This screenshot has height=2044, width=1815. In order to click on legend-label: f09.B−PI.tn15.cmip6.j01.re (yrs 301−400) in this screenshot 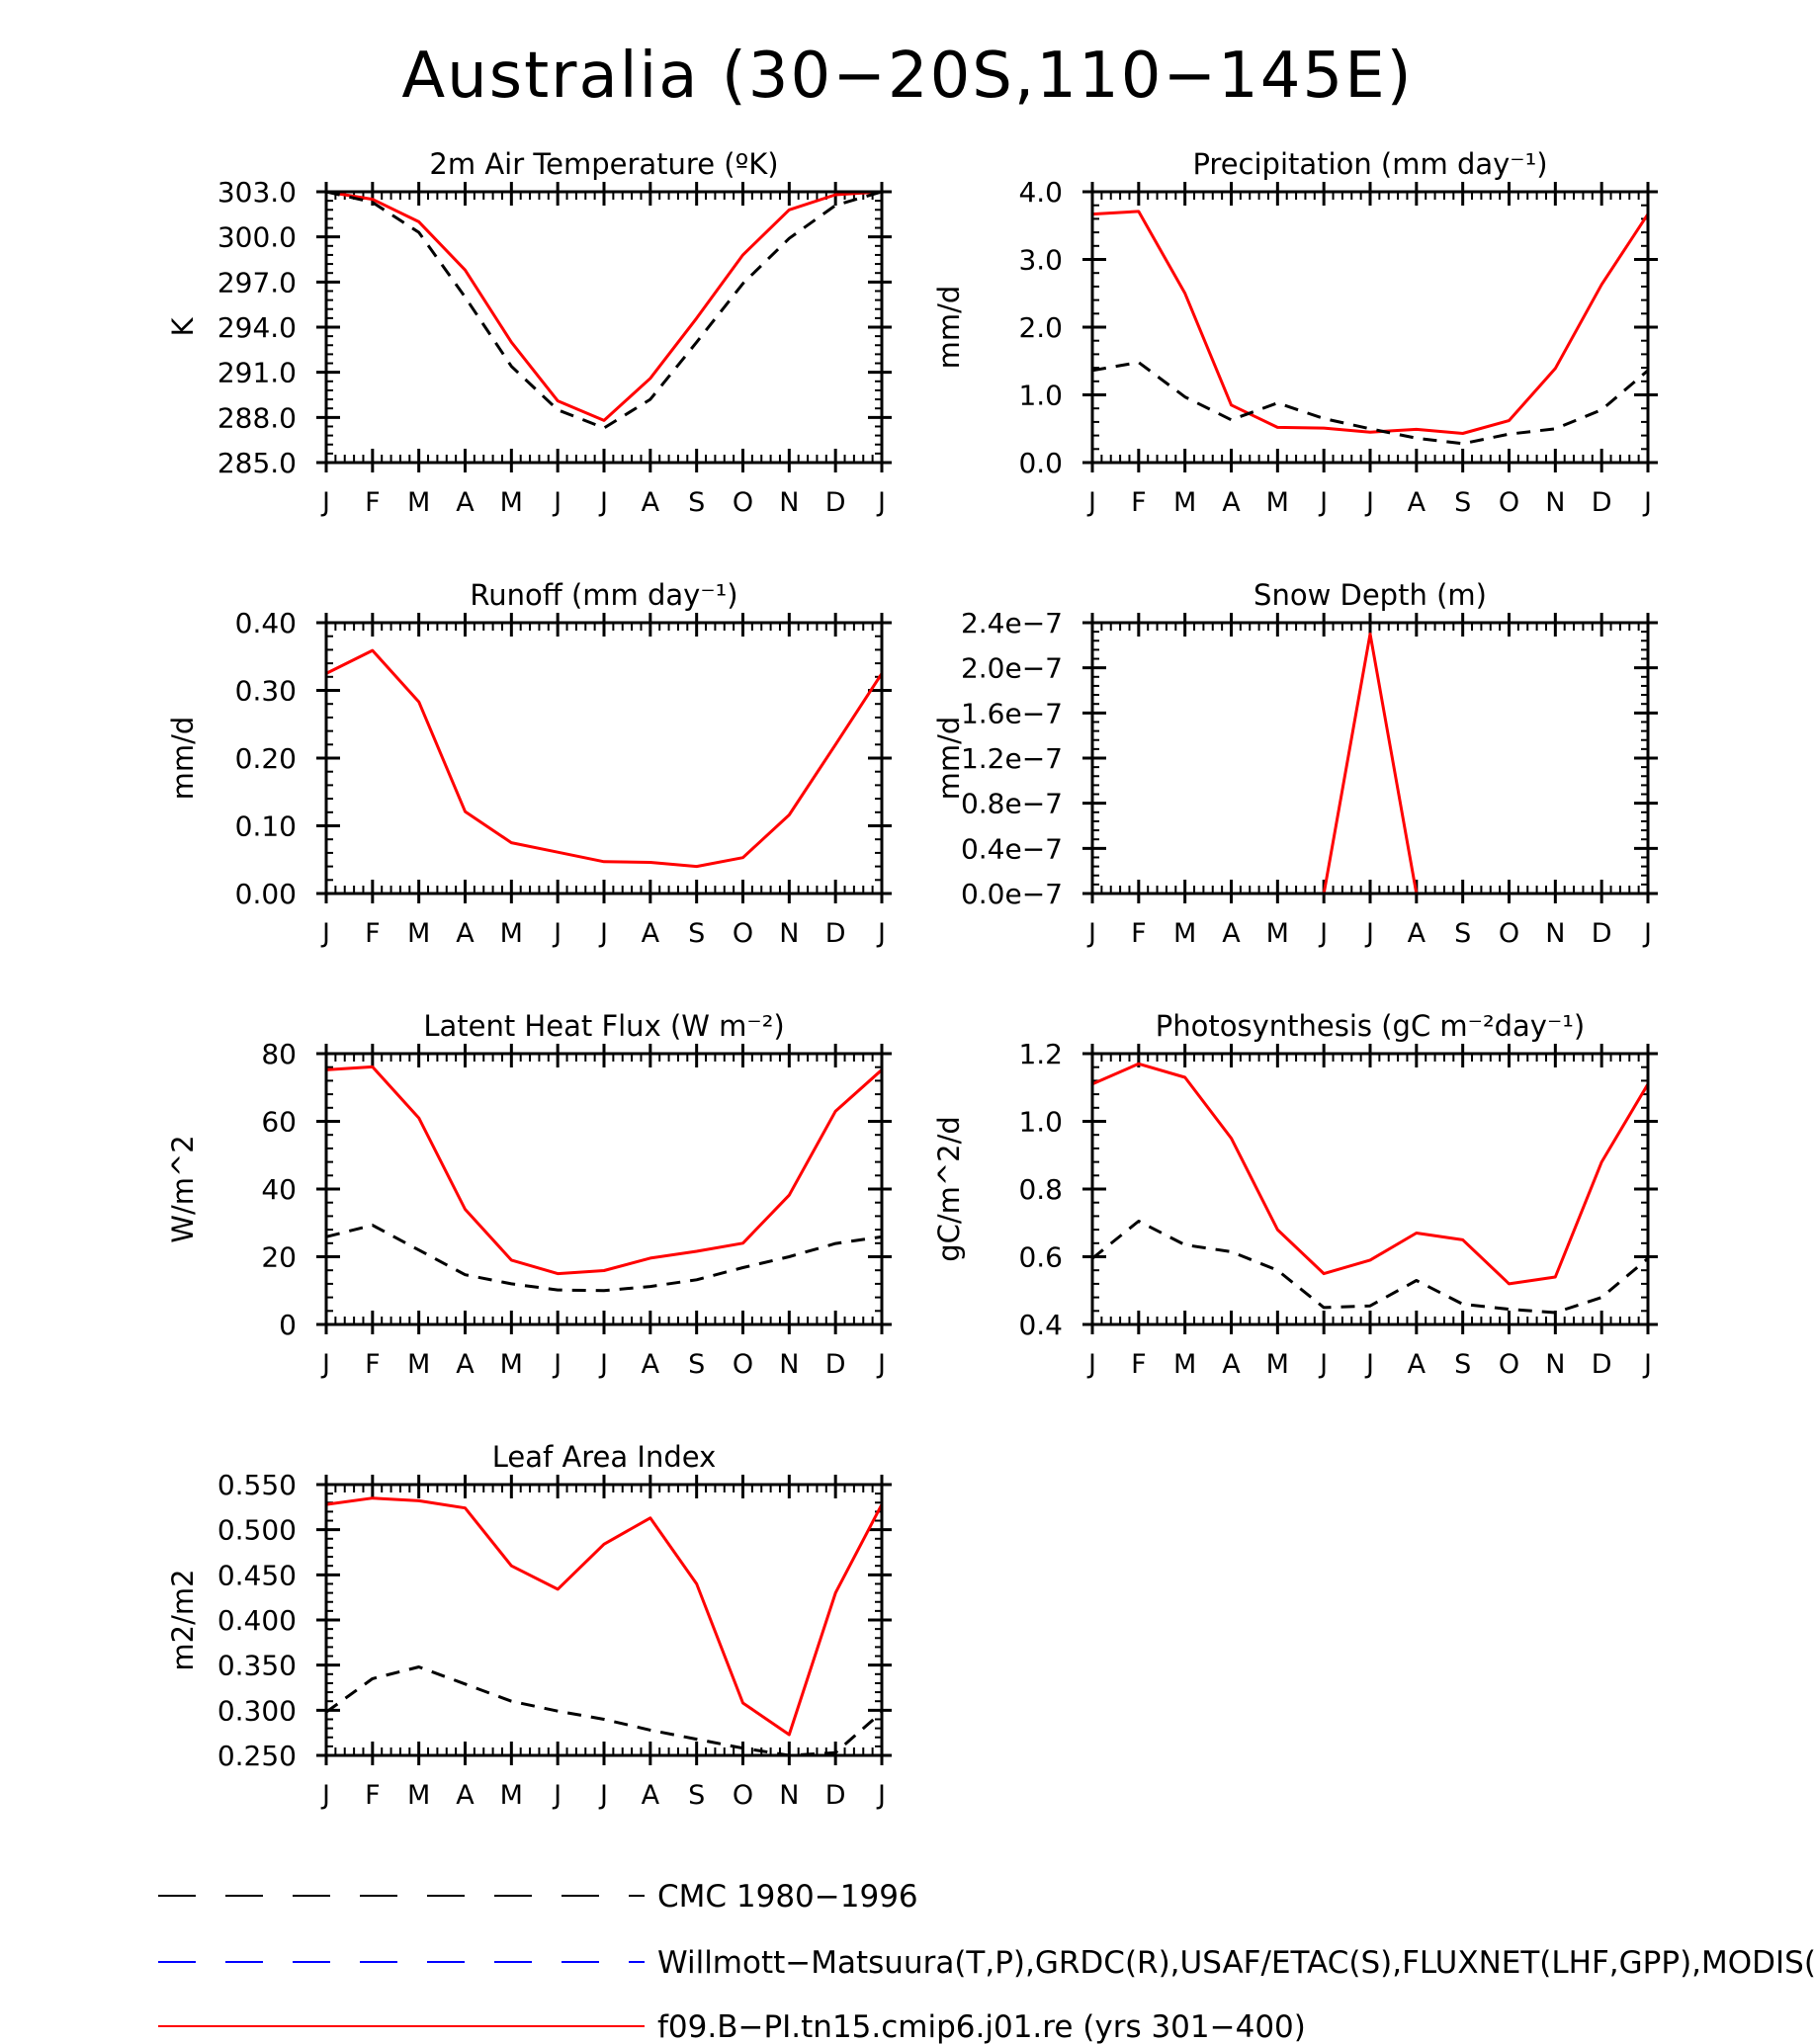, I will do `click(982, 2027)`.